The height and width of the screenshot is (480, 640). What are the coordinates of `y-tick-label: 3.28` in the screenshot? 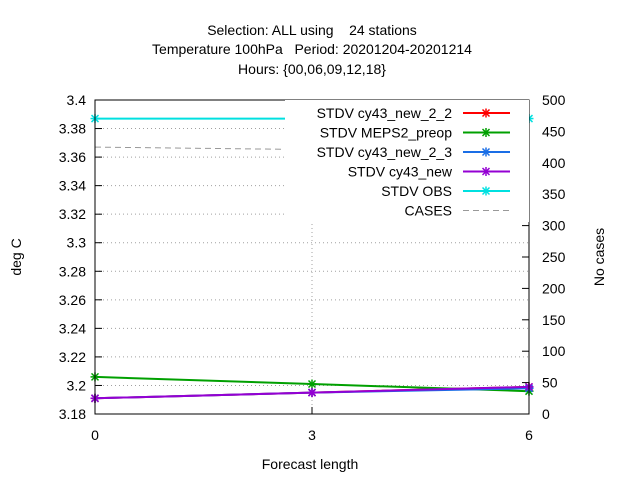 It's located at (72, 271).